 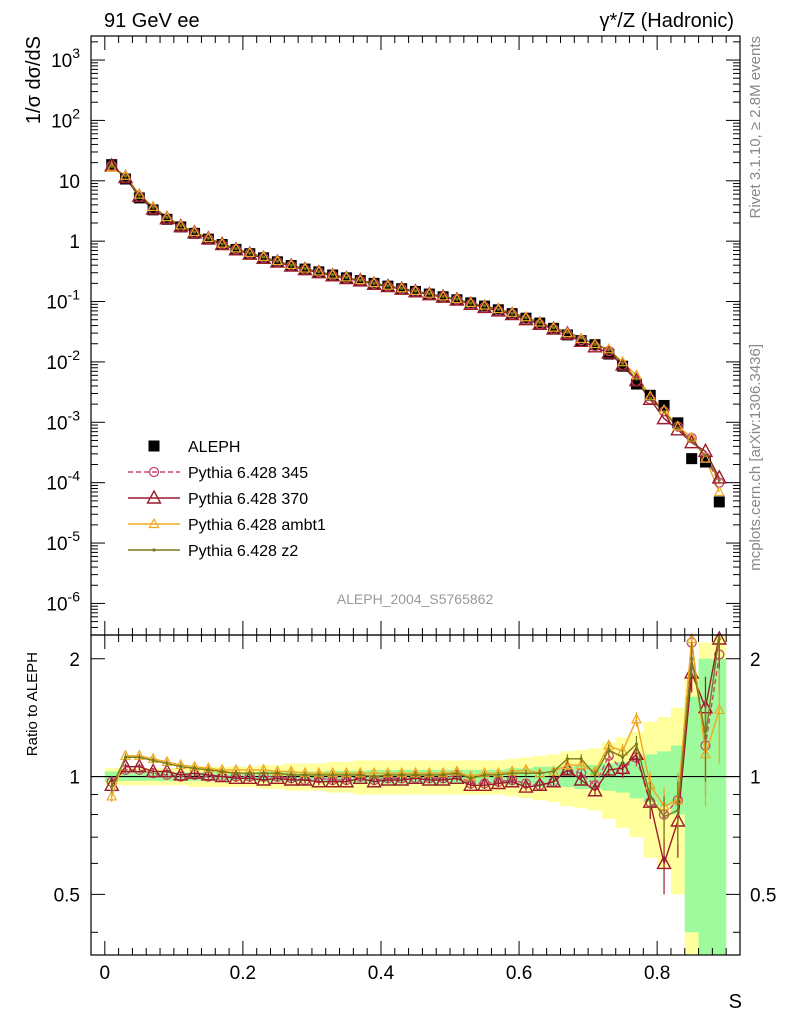 I want to click on analysis-watermark: ALEPH_2004_S5765862, so click(x=415, y=599).